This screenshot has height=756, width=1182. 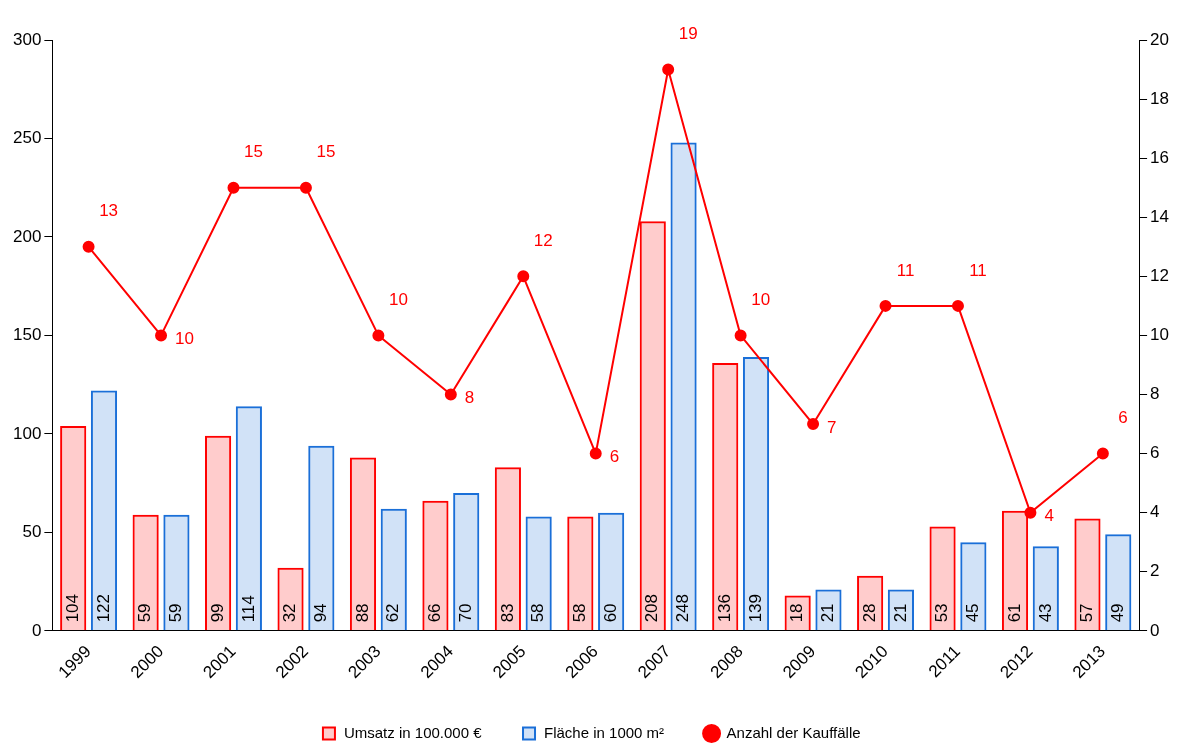 What do you see at coordinates (1087, 613) in the screenshot?
I see `data-label: 57` at bounding box center [1087, 613].